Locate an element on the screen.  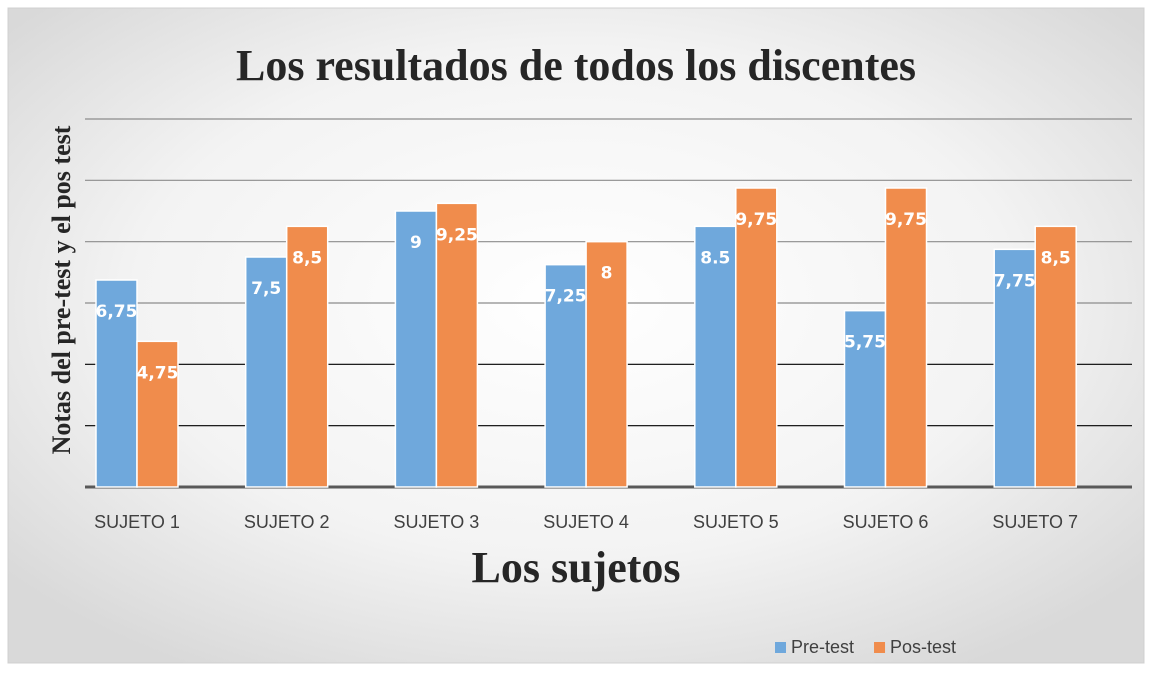
x-tick-label: SUJETO 3 is located at coordinates (437, 522).